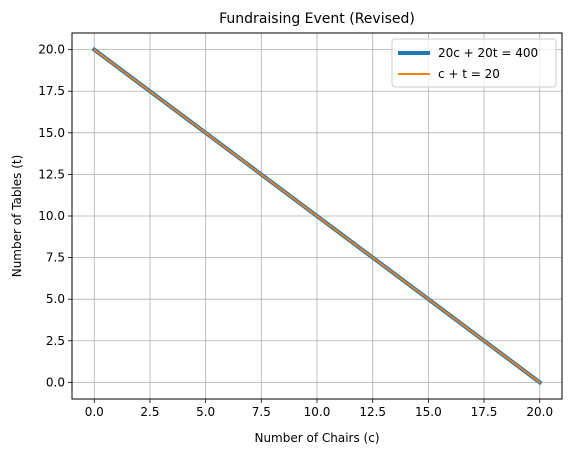  I want to click on y-tick-label: 5.0, so click(55, 299).